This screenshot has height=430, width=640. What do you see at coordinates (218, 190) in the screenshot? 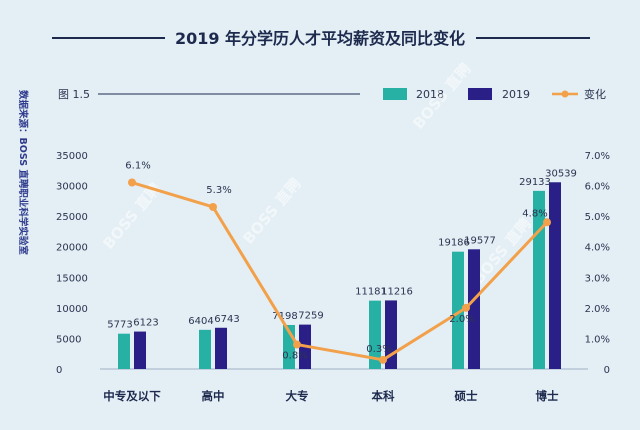
I see `change-value-label: 5.3%` at bounding box center [218, 190].